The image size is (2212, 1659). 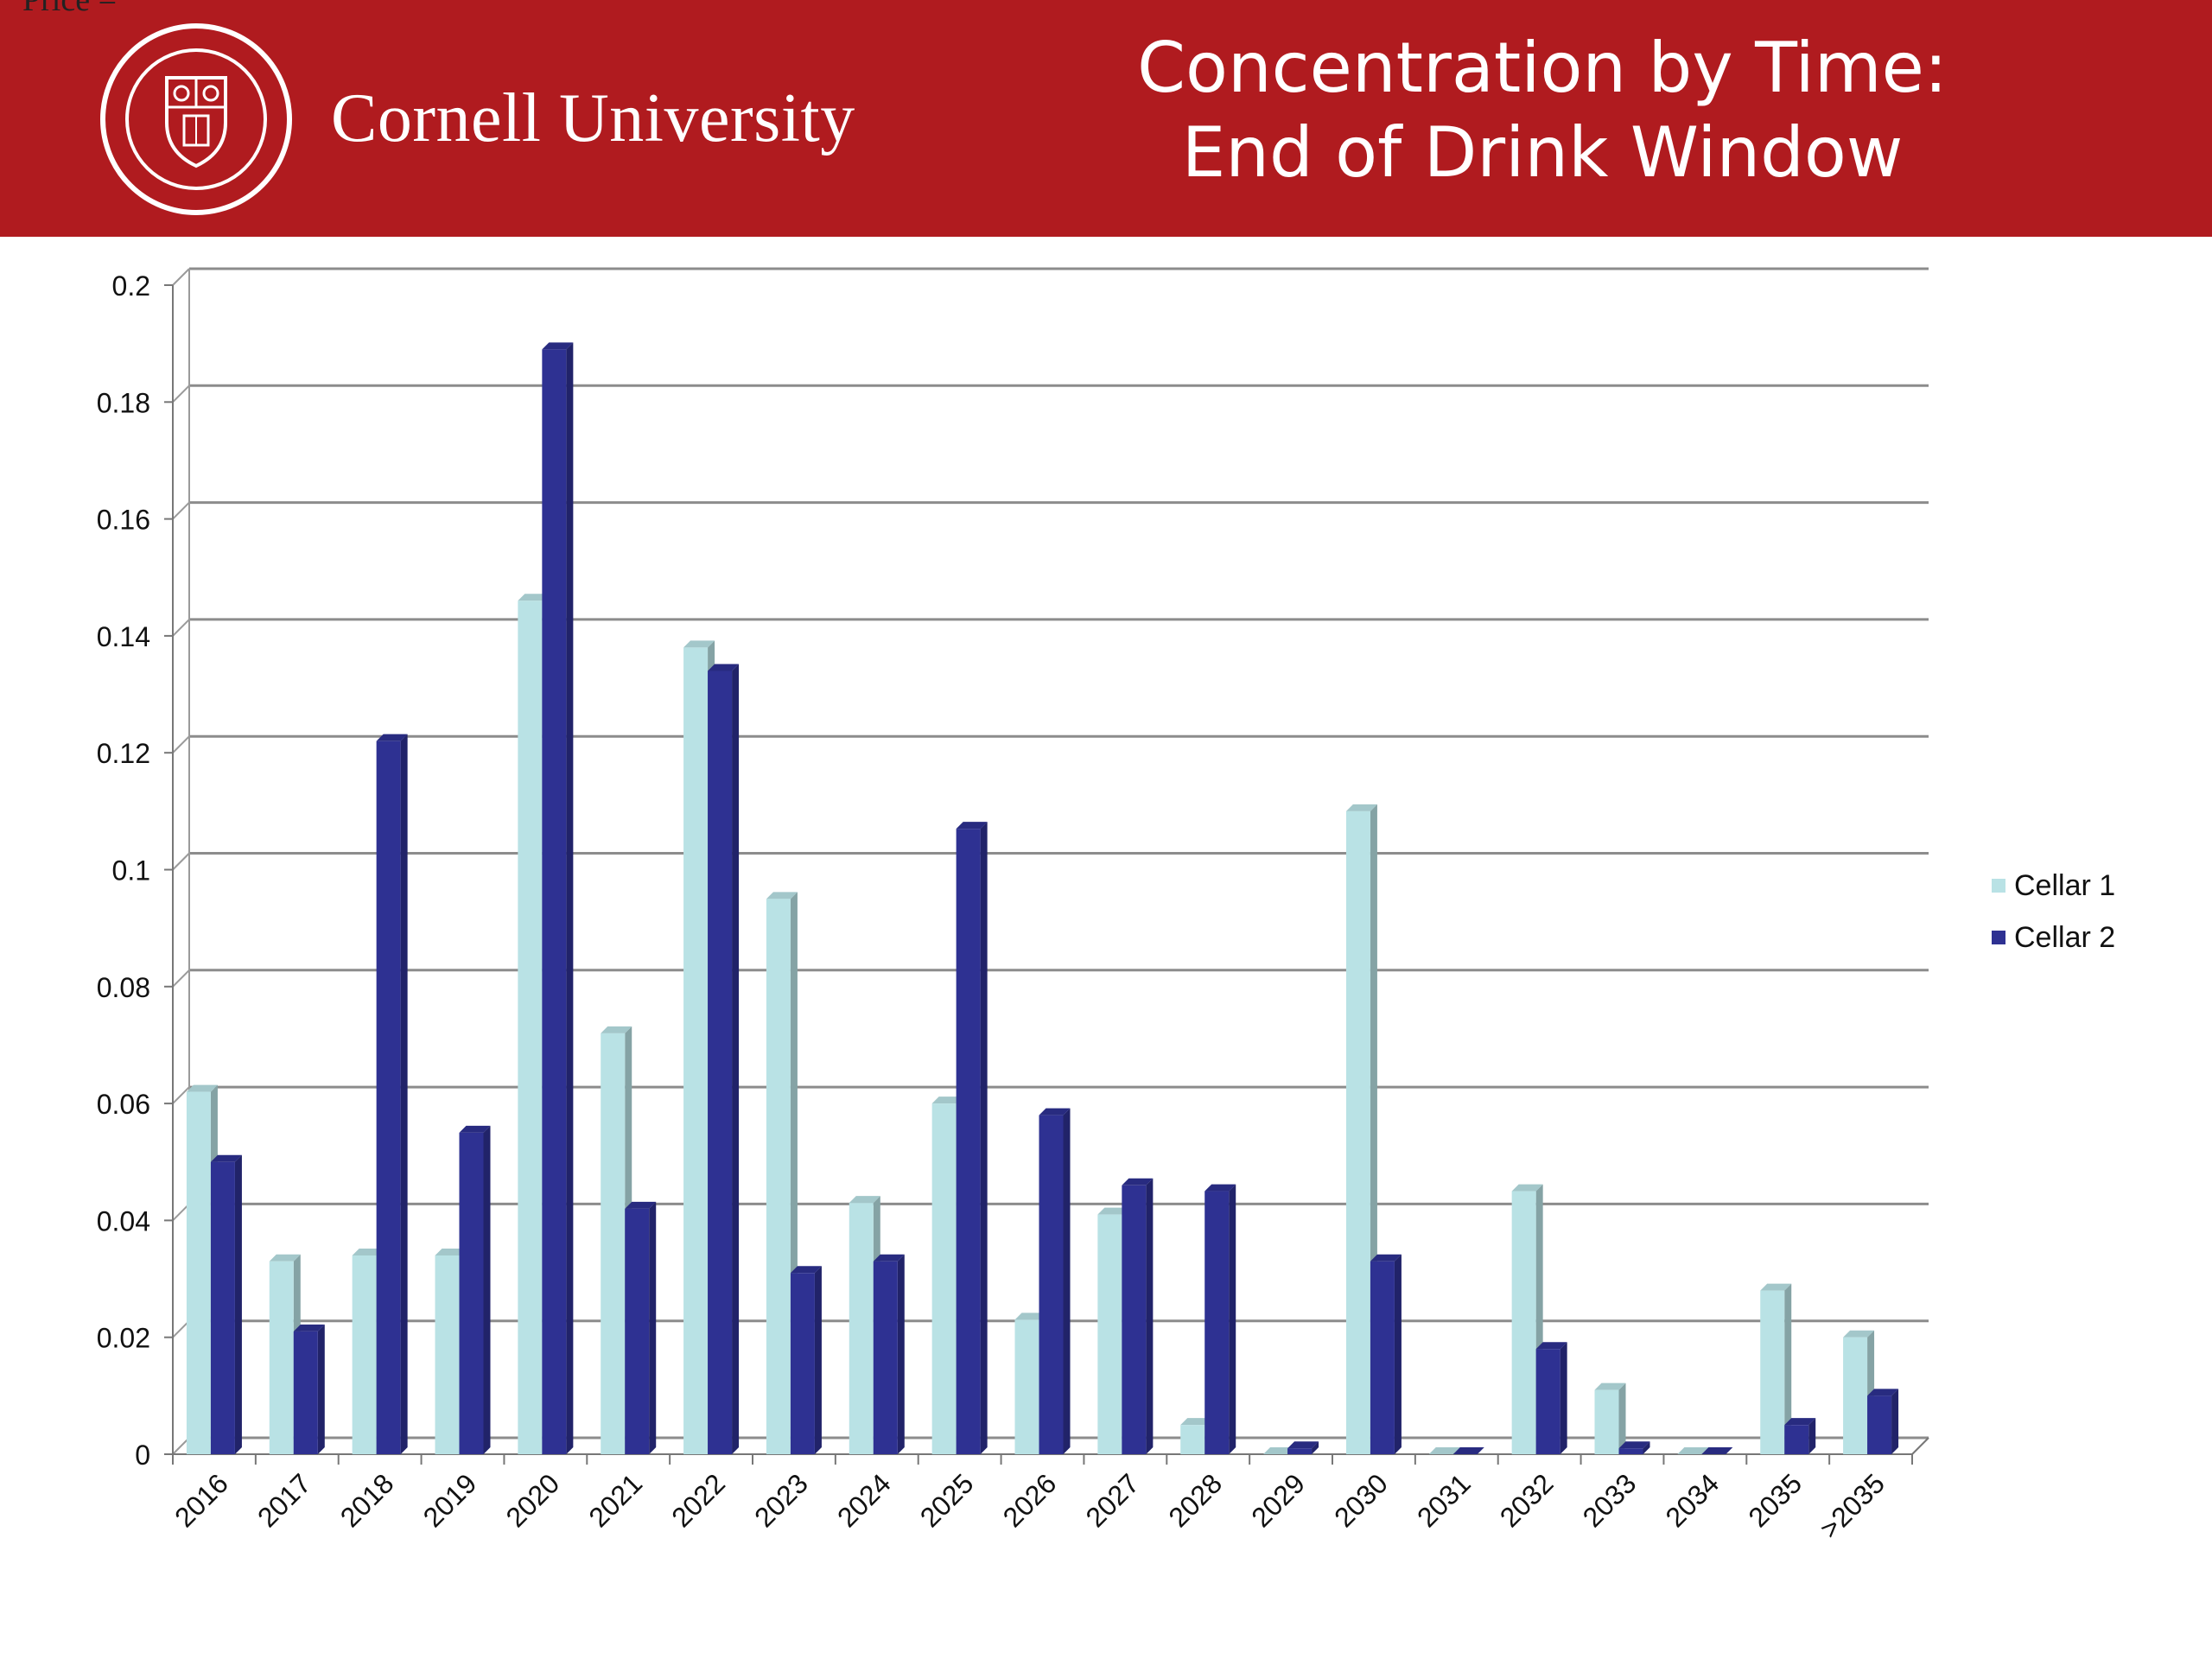 I want to click on legend-item-cellar-1: Cellar 1, so click(x=2053, y=886).